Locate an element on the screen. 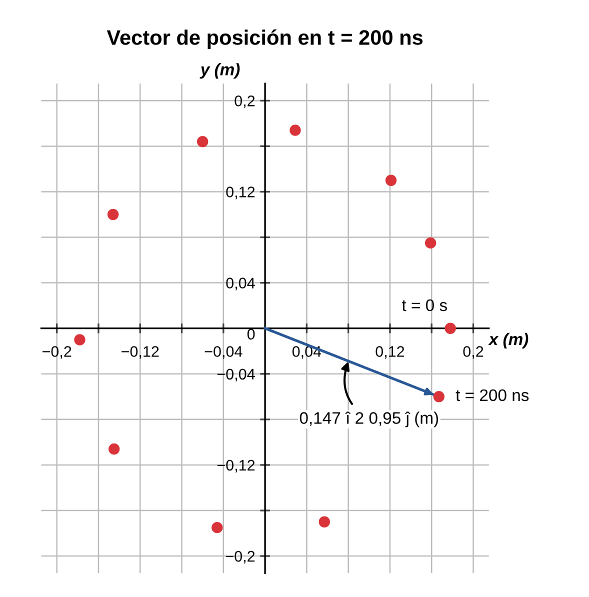 The image size is (589, 597). chart-title: Vector de posición en t = 200 ns is located at coordinates (264, 39).